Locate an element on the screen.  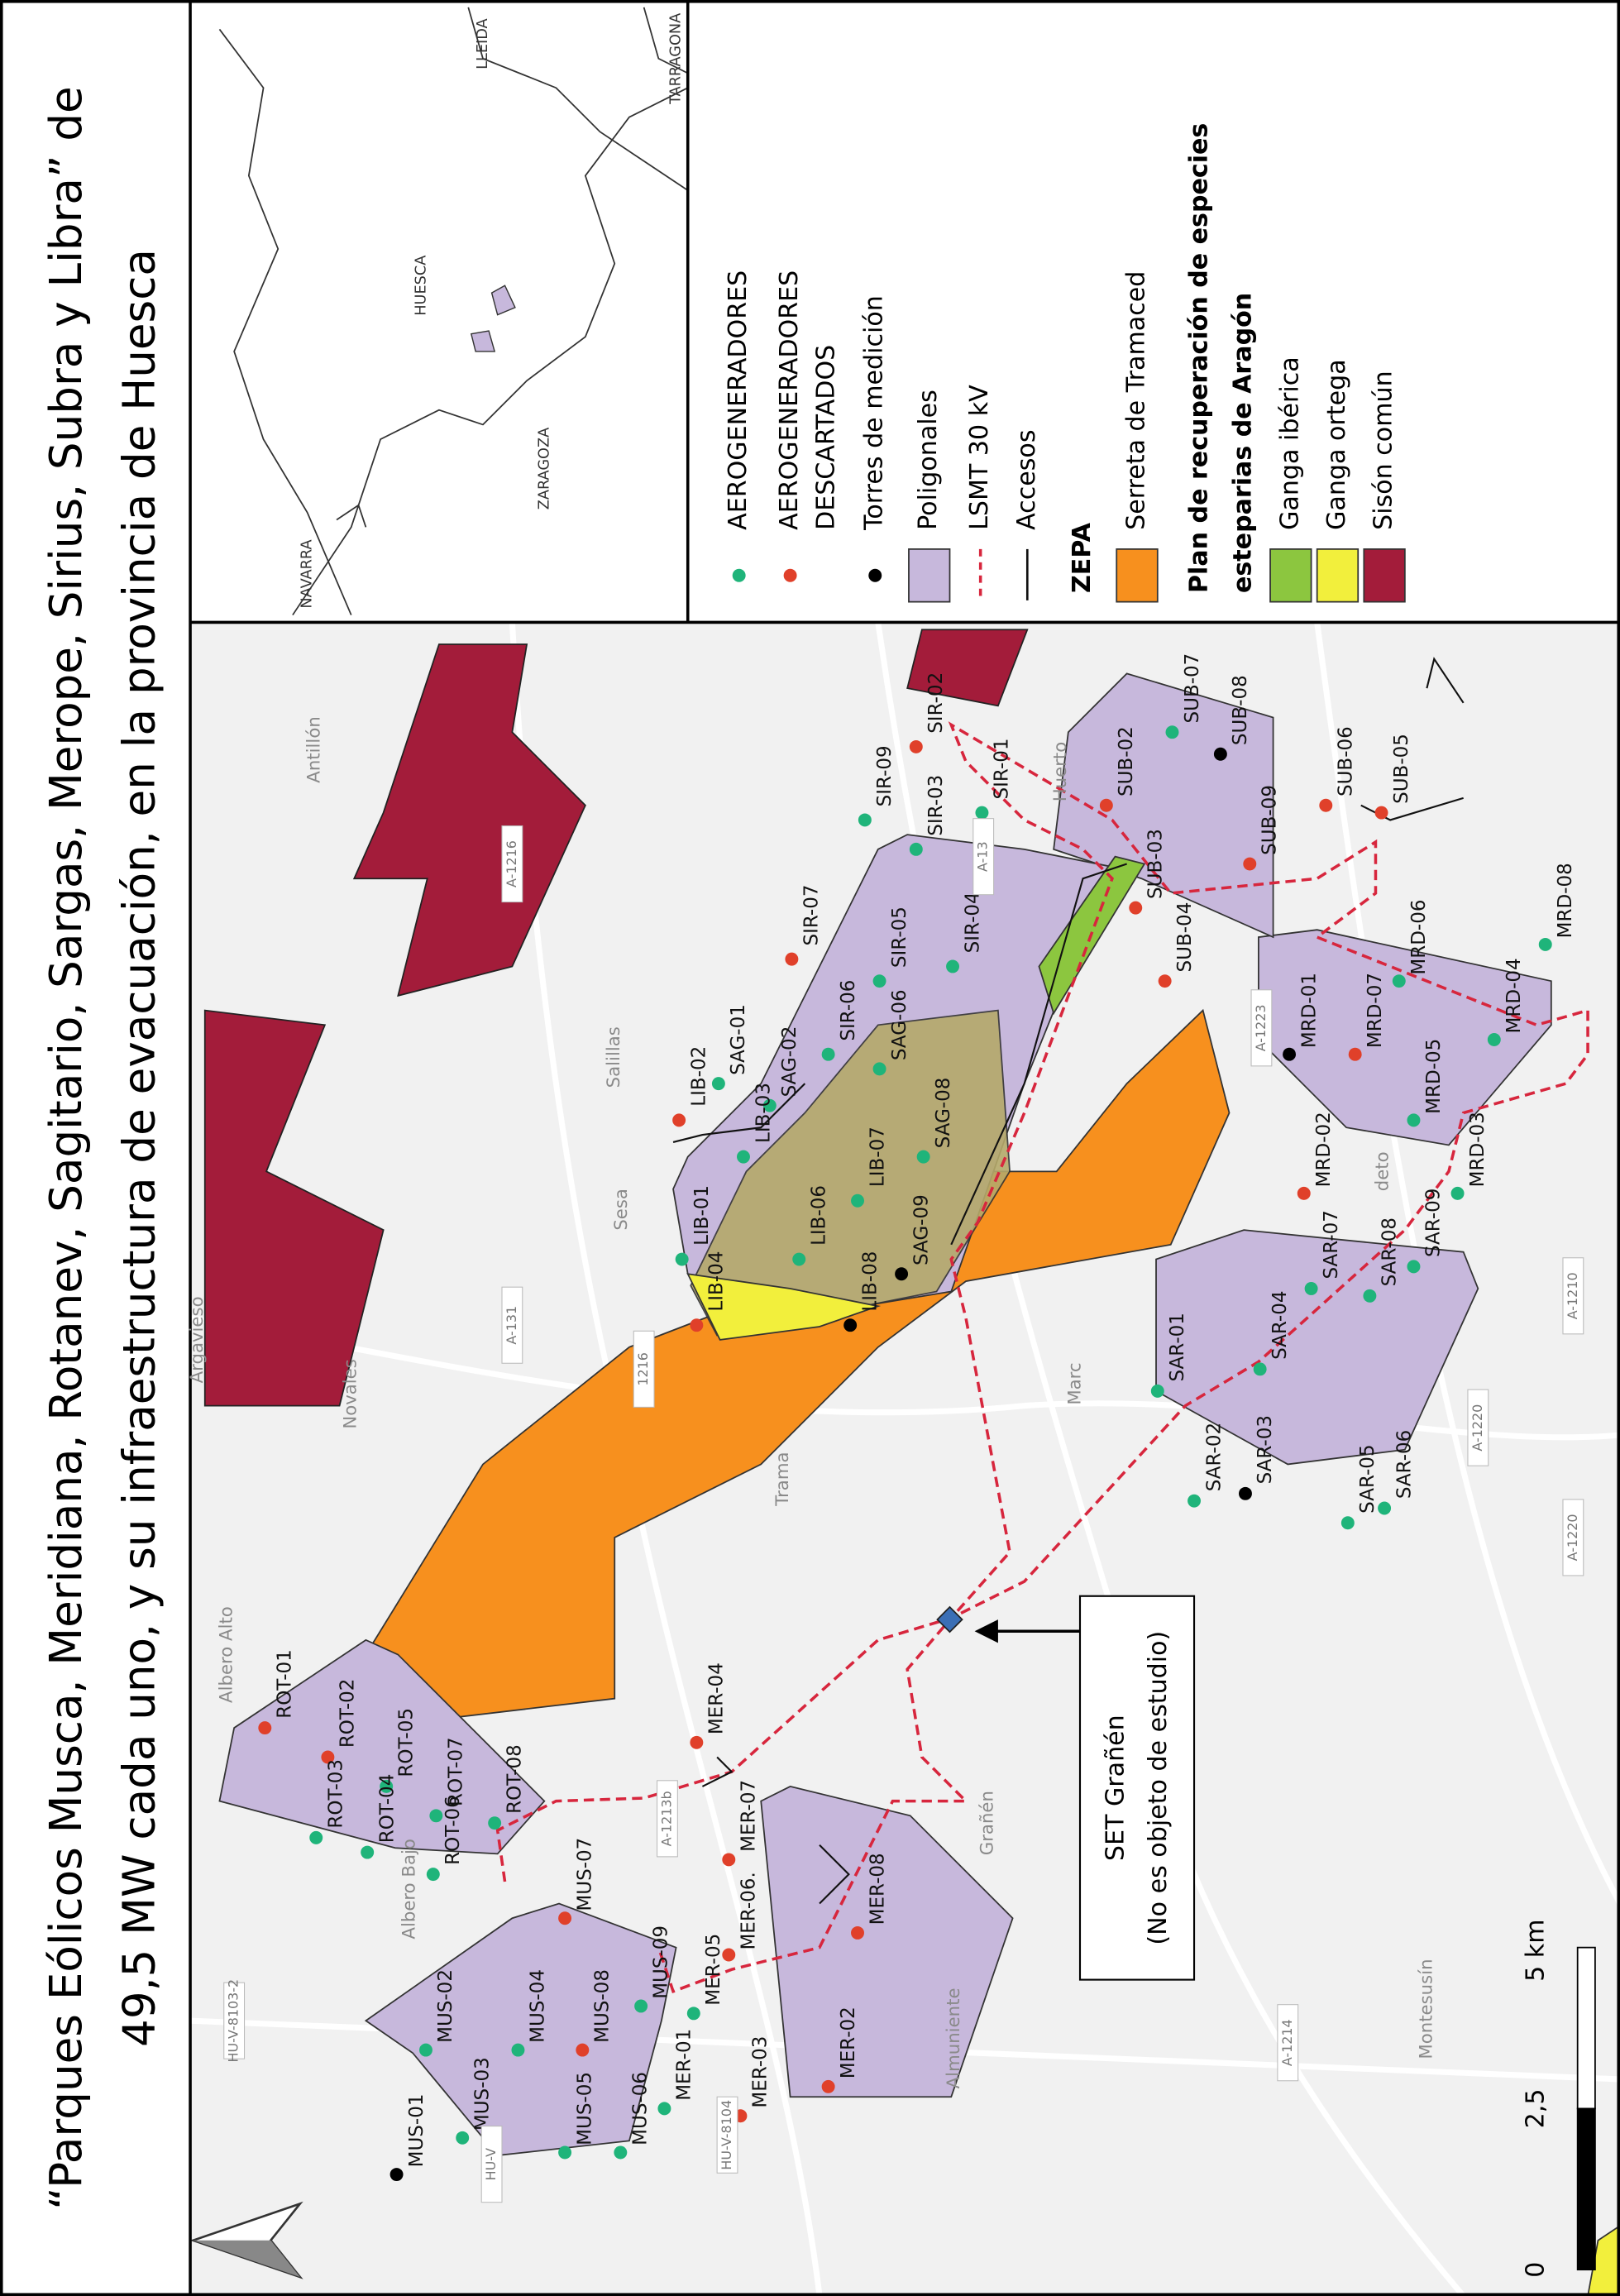
legend-label: Ganga ortega is located at coordinates (1336, 445).